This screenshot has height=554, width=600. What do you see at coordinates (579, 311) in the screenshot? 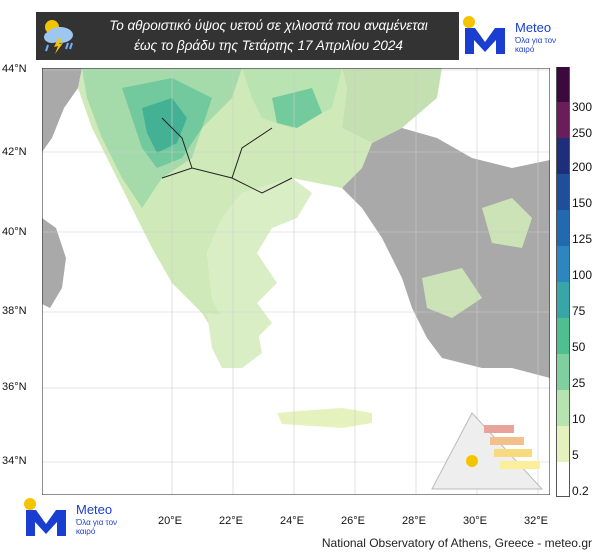
I see `colorbar-label: 75` at bounding box center [579, 311].